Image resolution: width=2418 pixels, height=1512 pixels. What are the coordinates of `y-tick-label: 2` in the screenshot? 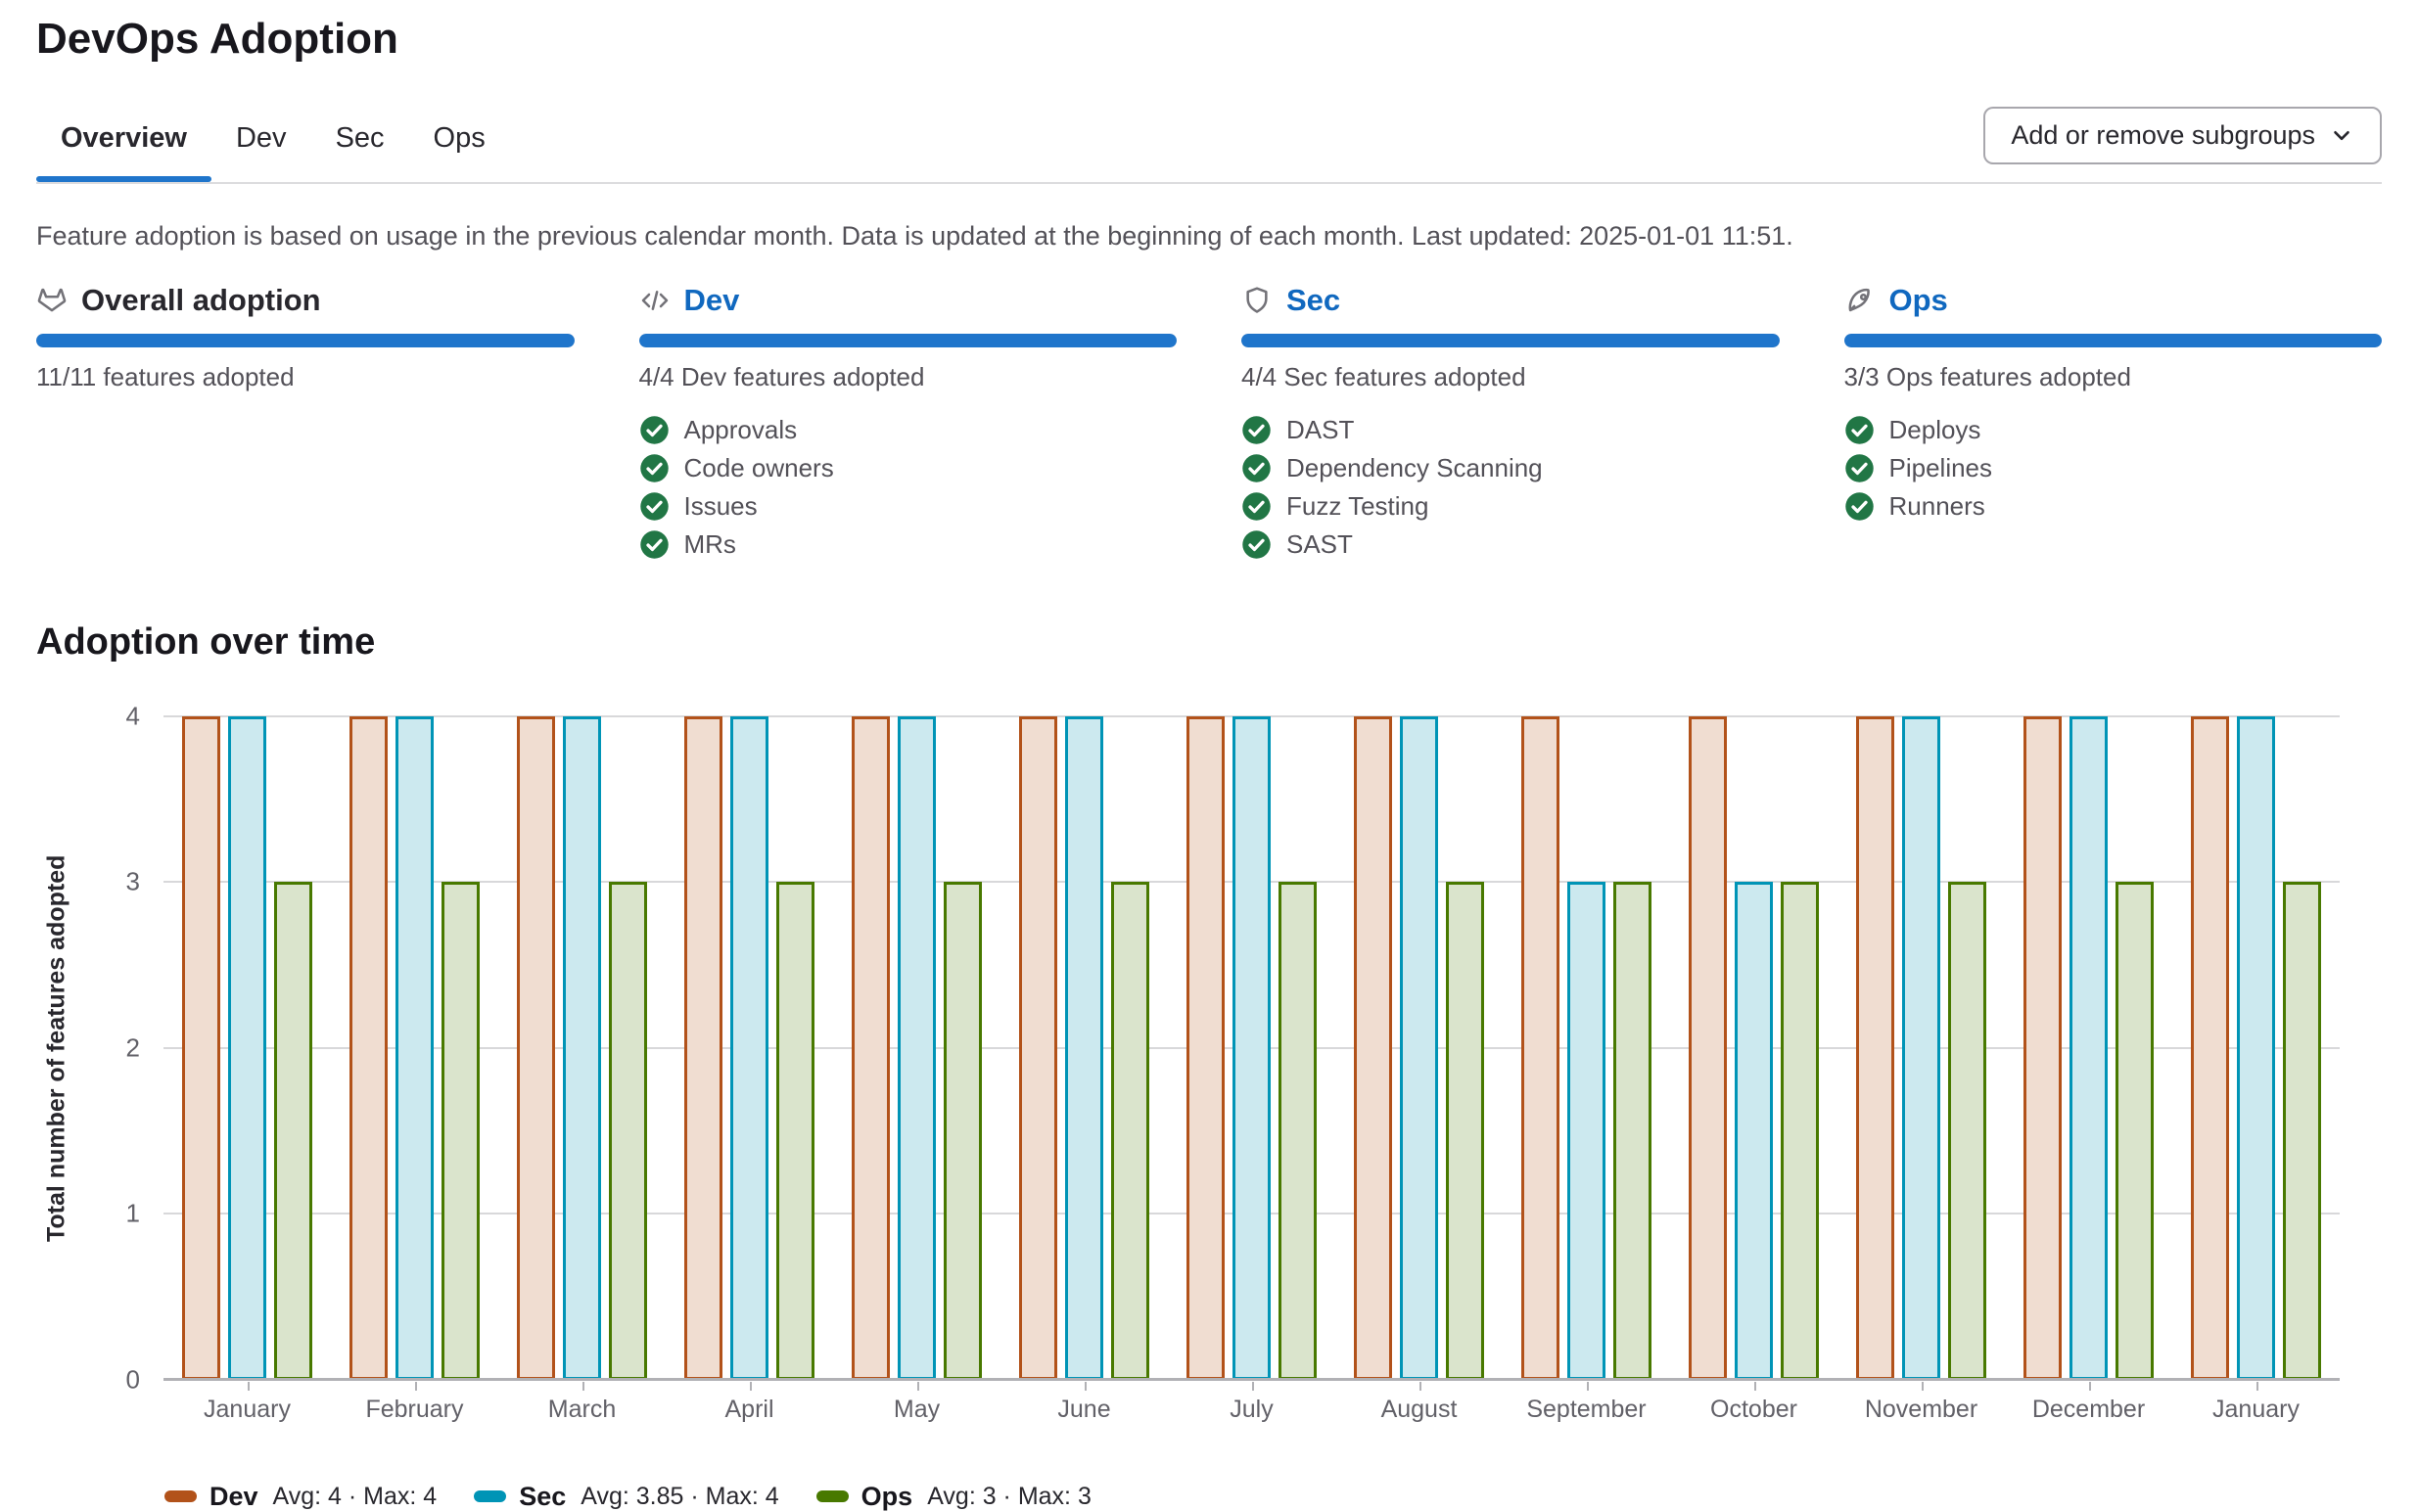 It's located at (132, 1047).